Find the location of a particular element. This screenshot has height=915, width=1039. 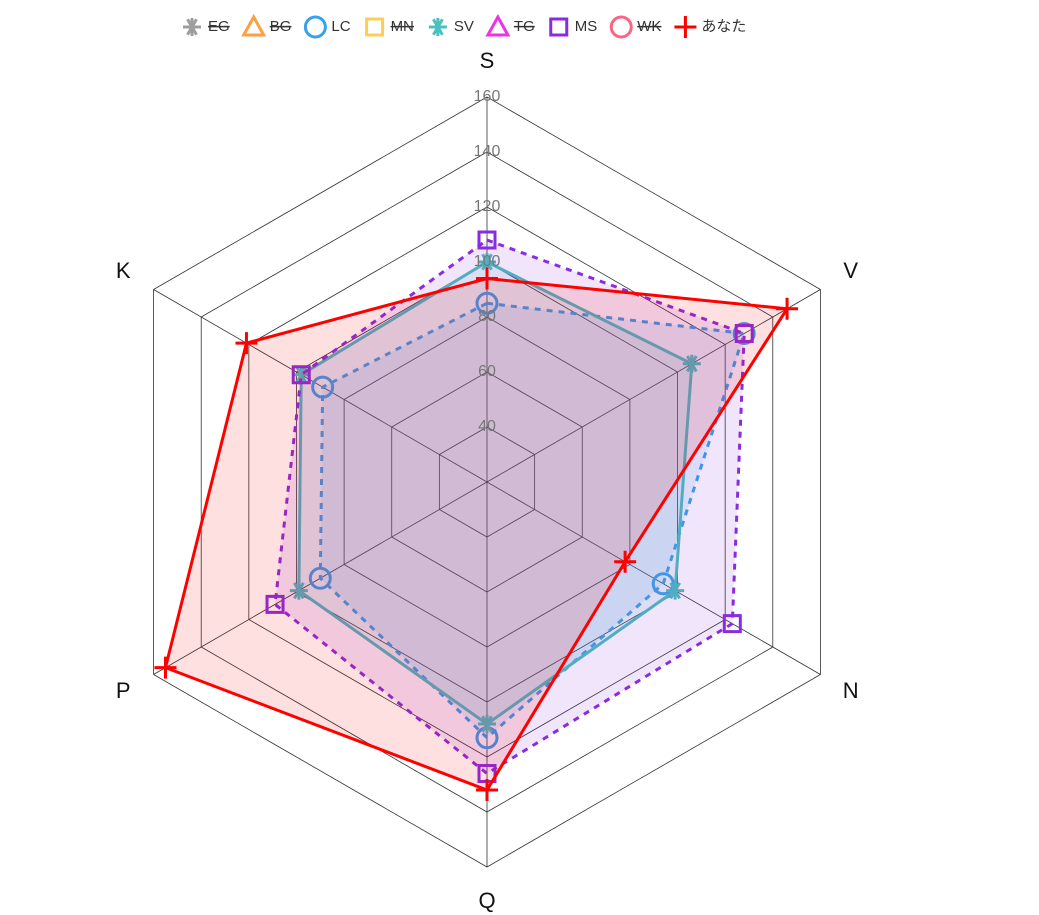

tick-label: 40 is located at coordinates (487, 426).